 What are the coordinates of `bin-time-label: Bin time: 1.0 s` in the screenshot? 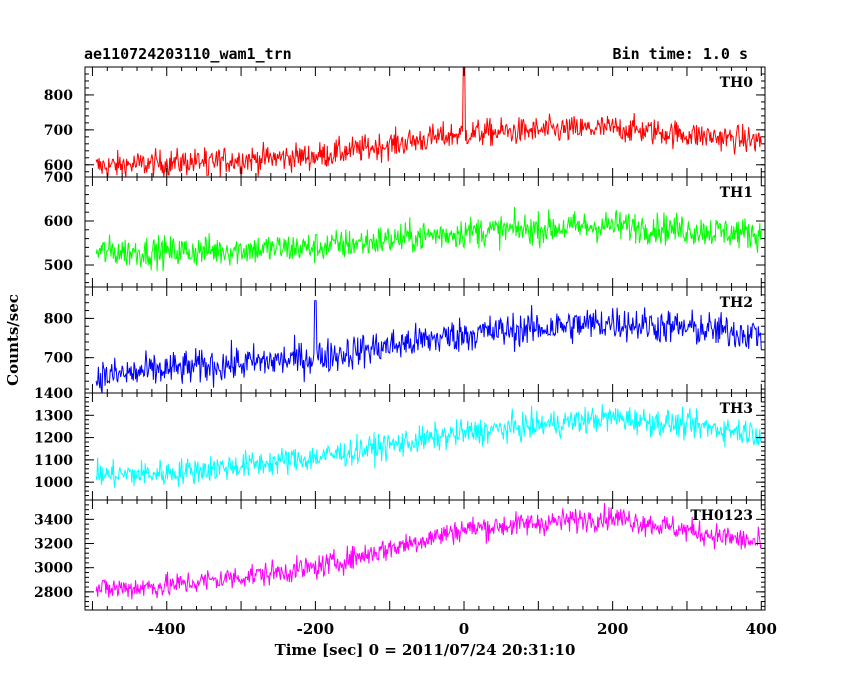 It's located at (680, 54).